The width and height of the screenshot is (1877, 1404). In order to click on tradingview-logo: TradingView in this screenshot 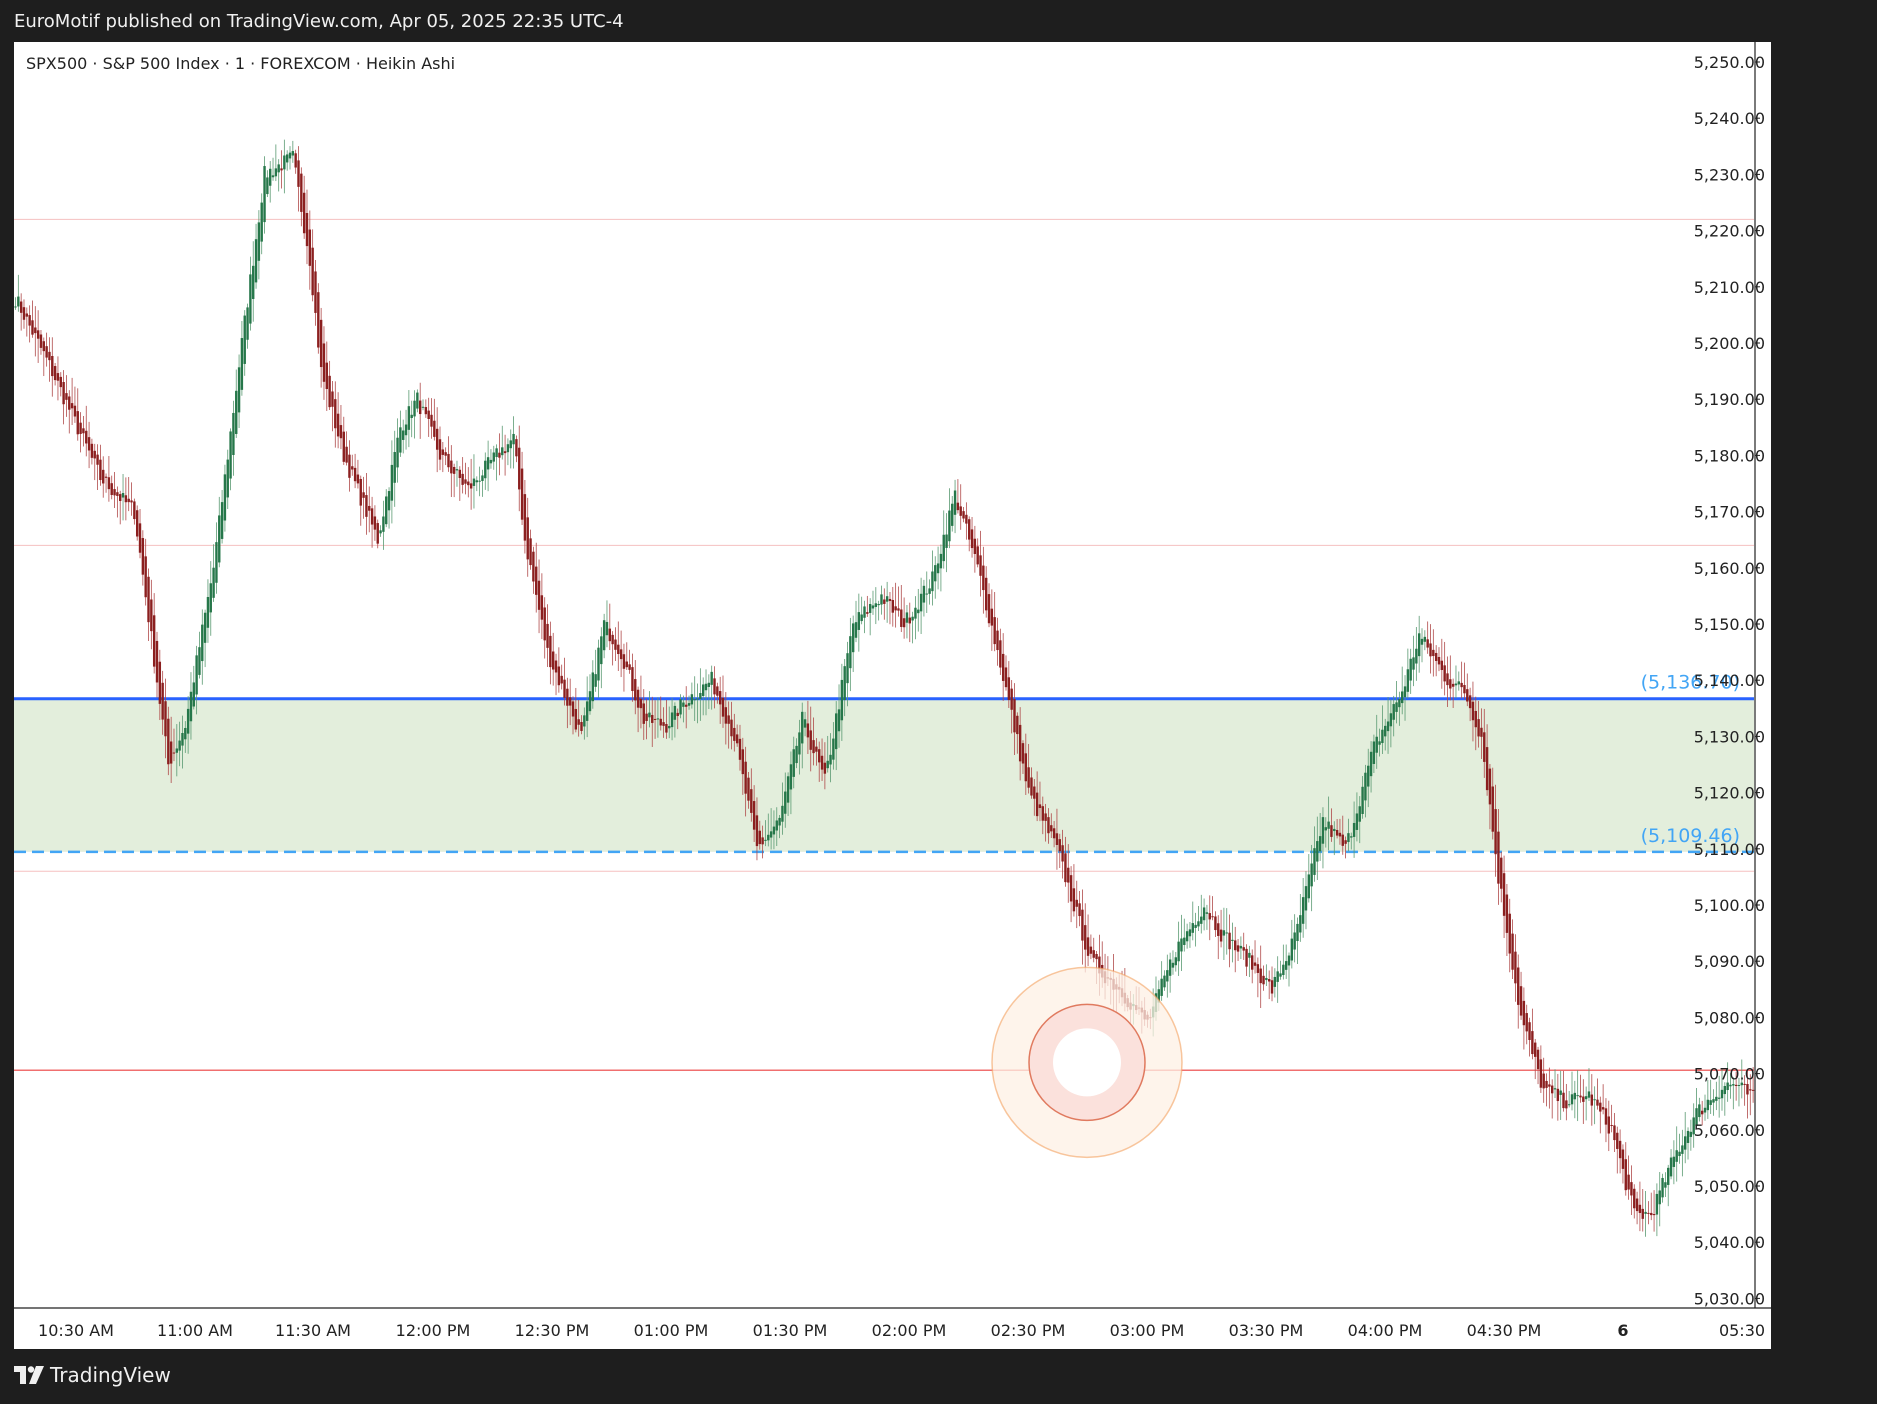, I will do `click(92, 1375)`.